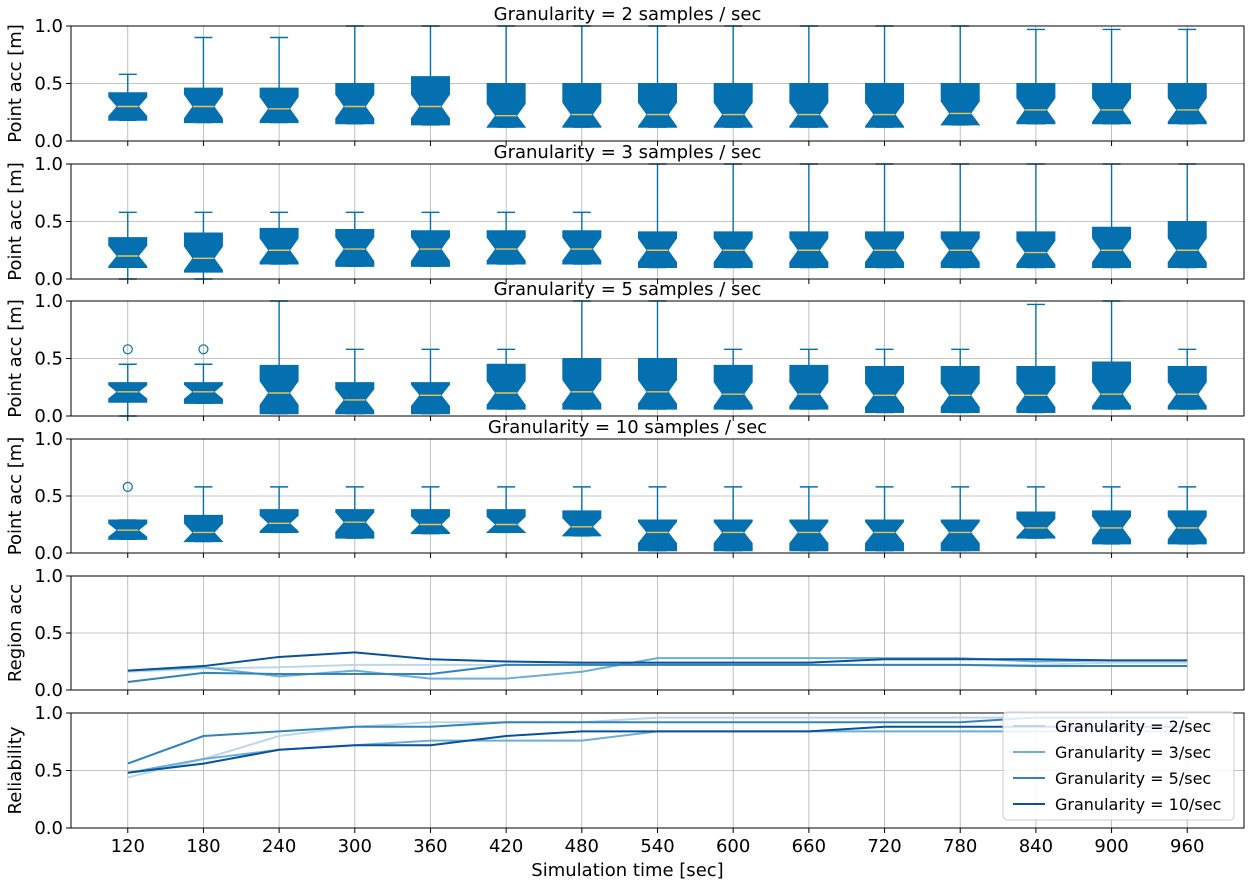 The height and width of the screenshot is (881, 1248). I want to click on x-tick-label: 720, so click(884, 846).